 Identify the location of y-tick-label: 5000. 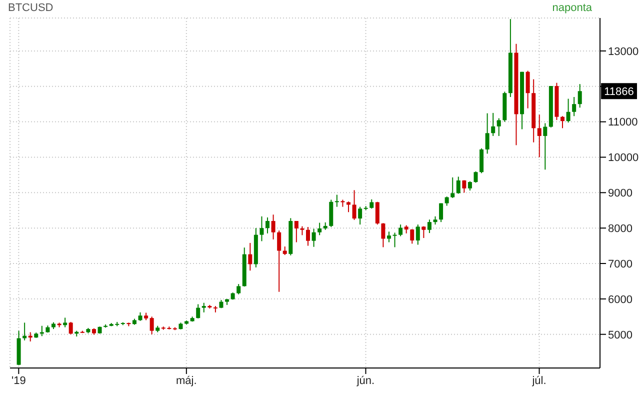
(620, 335).